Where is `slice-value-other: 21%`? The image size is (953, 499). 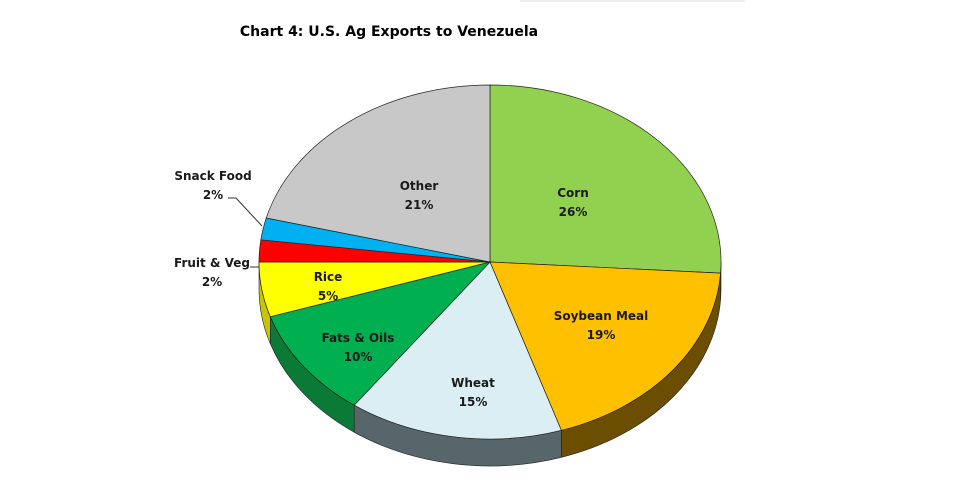 slice-value-other: 21% is located at coordinates (419, 205).